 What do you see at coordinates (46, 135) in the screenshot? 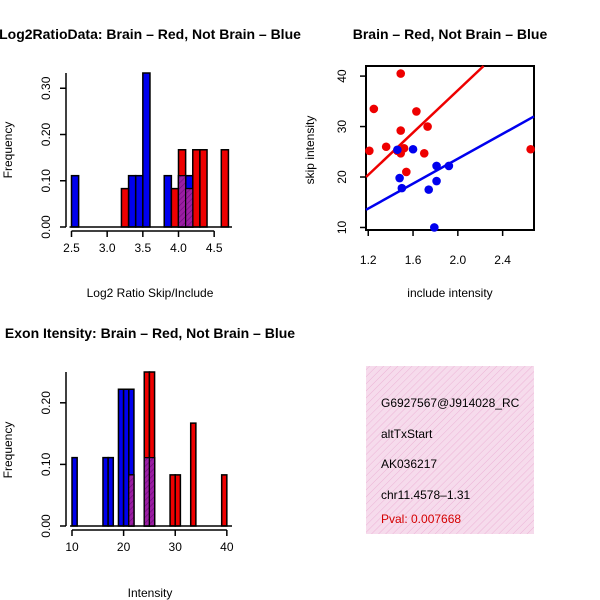
I see `ratio-y-tick-label: 0.20` at bounding box center [46, 135].